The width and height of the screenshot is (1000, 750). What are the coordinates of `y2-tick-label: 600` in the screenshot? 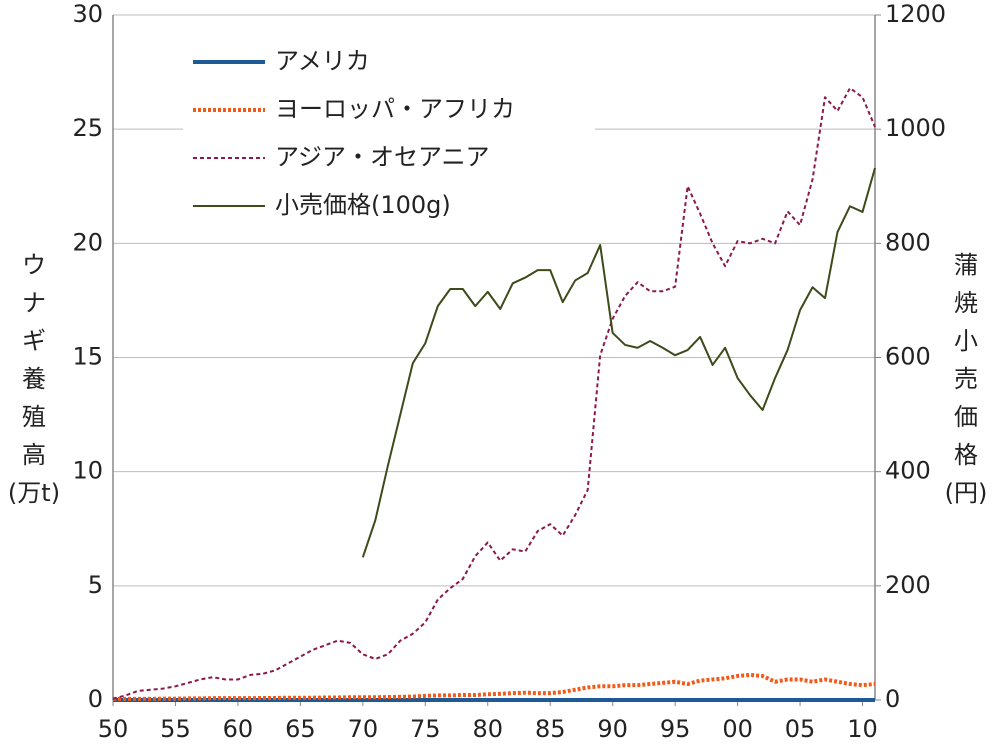 It's located at (908, 357).